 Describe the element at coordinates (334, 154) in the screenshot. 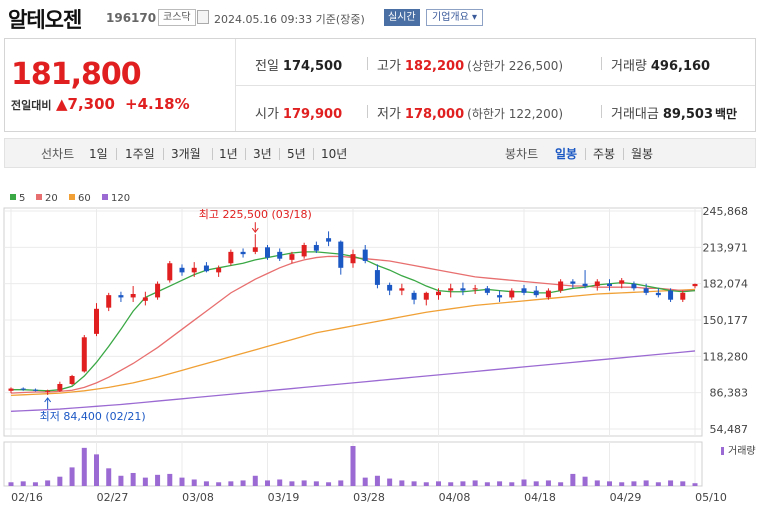

I see `period-10y: 10년` at that location.